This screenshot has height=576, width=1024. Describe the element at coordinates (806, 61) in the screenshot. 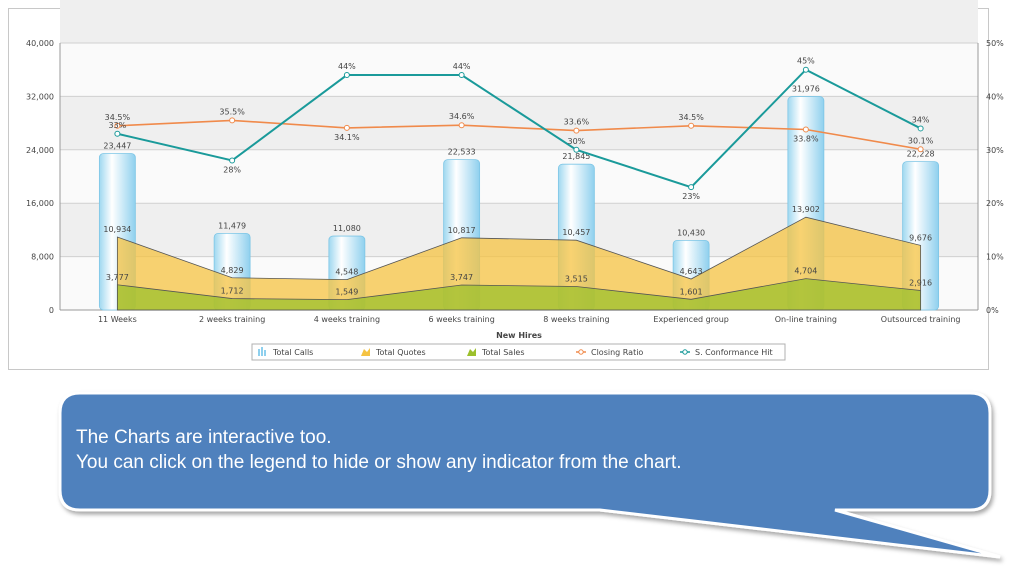

I see `line-value-label: 45%` at that location.